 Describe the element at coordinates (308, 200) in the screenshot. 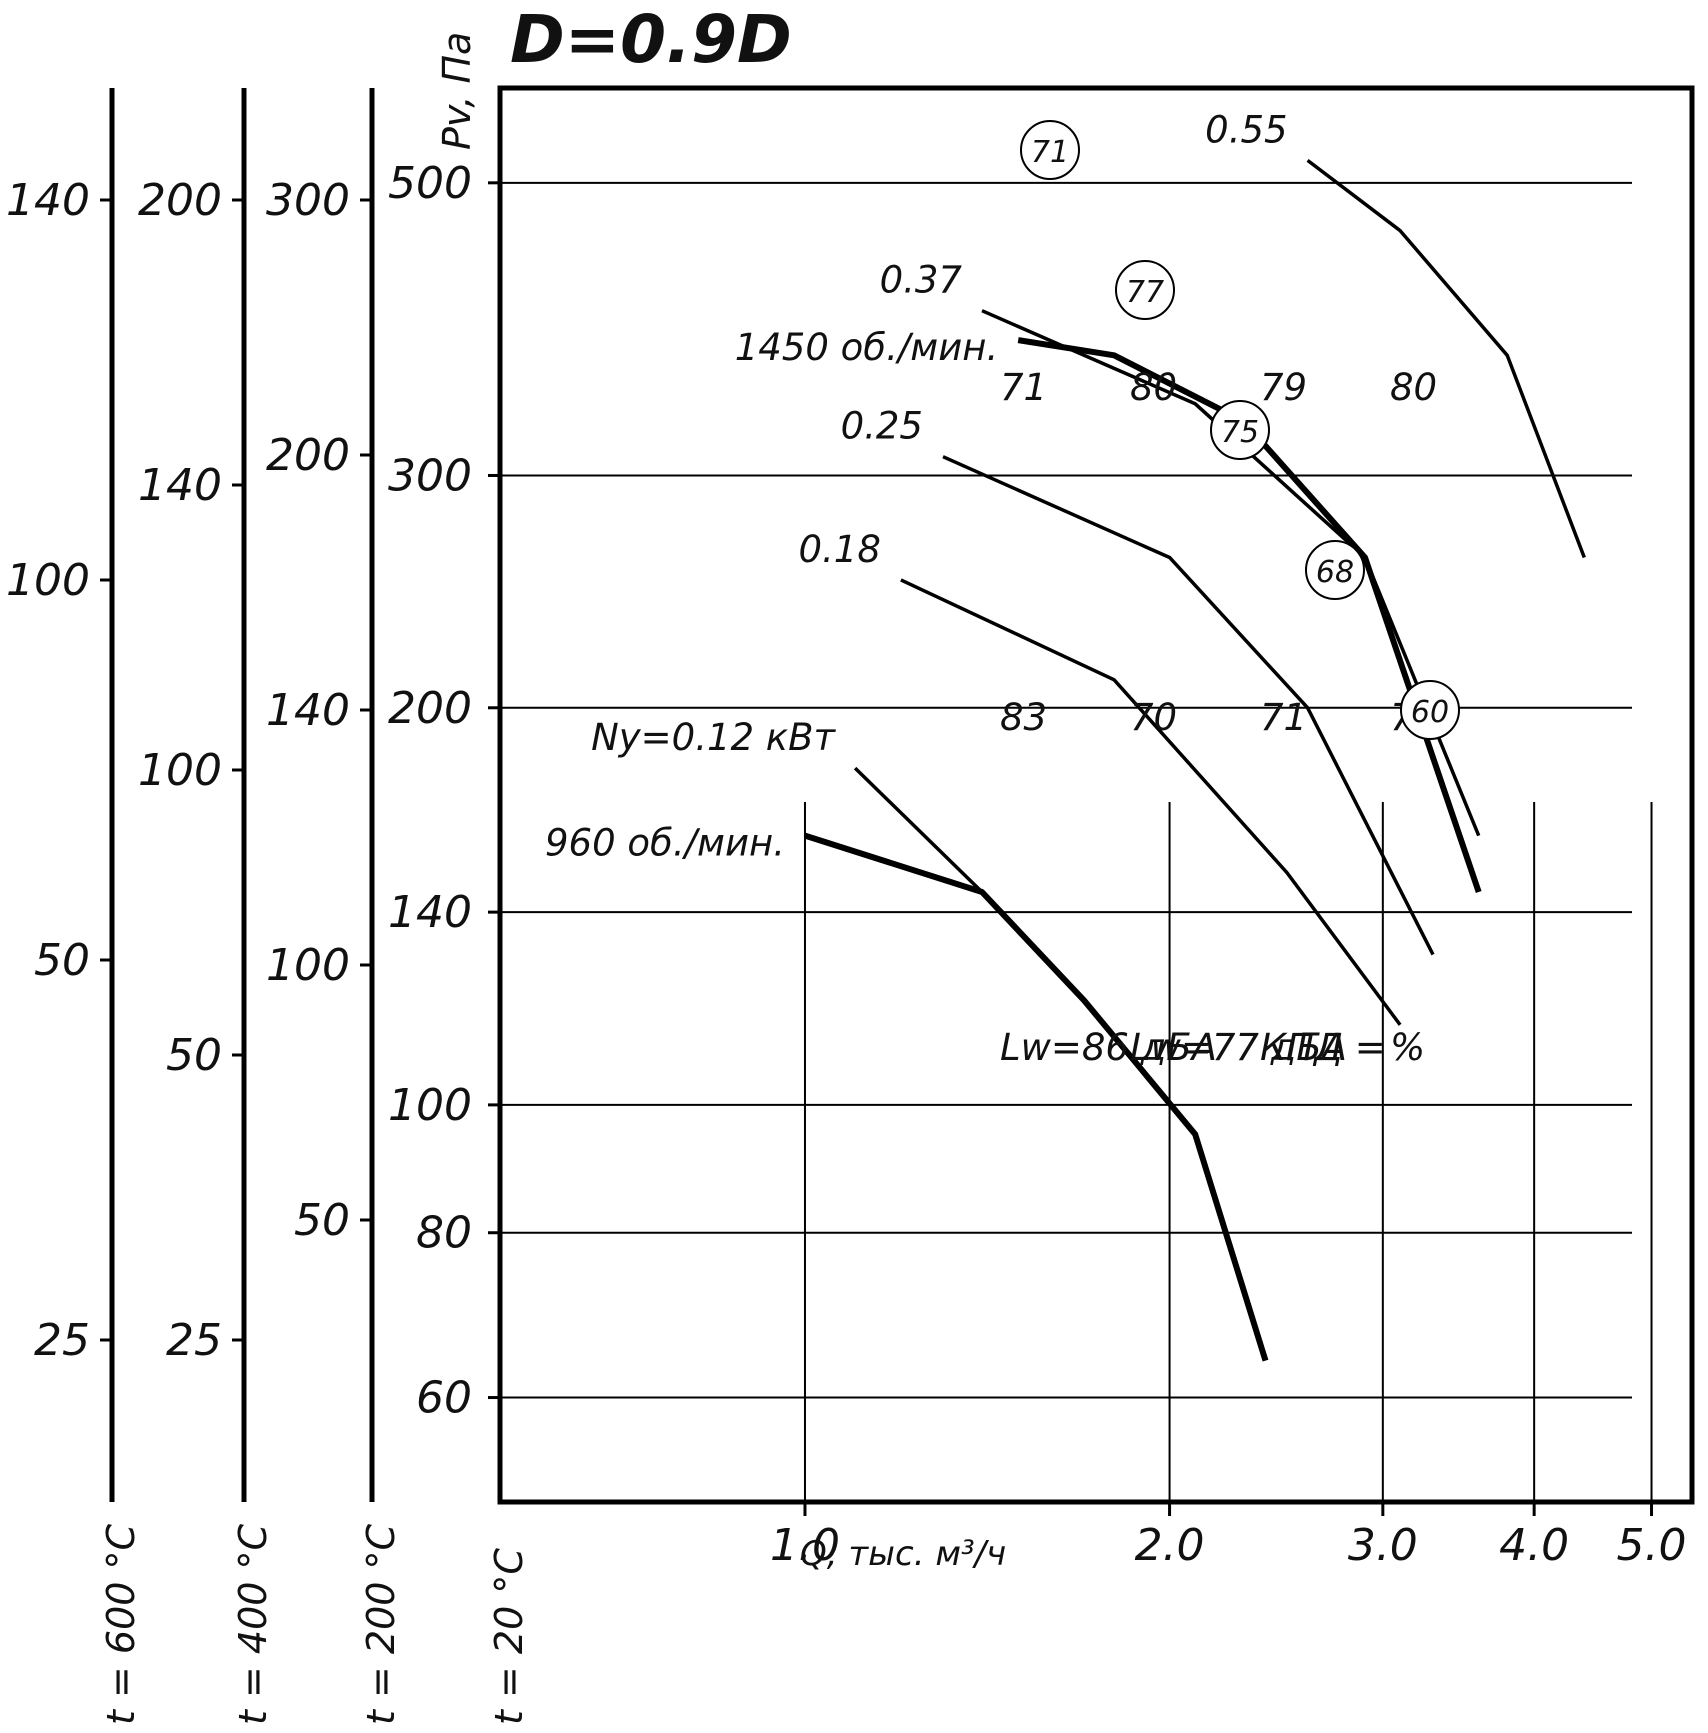

I see `temperature-tick-label: 300` at that location.